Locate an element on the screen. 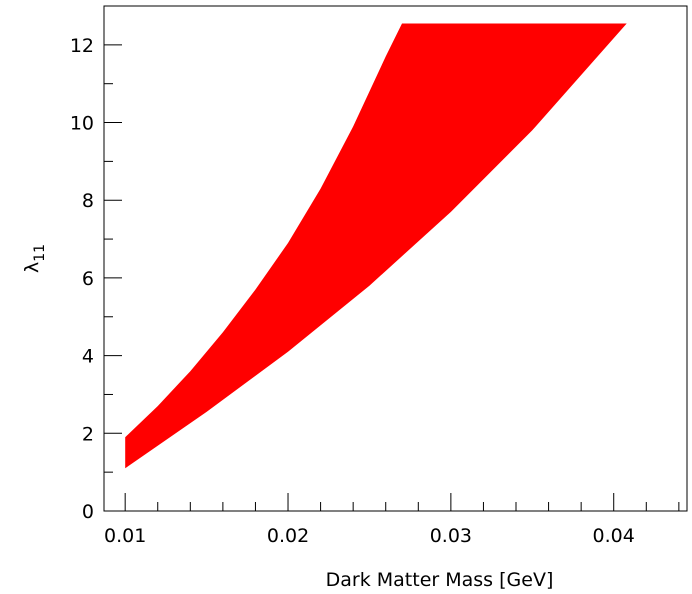 Image resolution: width=692 pixels, height=594 pixels. x-axis-label: Dark Matter Mass [GeV] is located at coordinates (440, 580).